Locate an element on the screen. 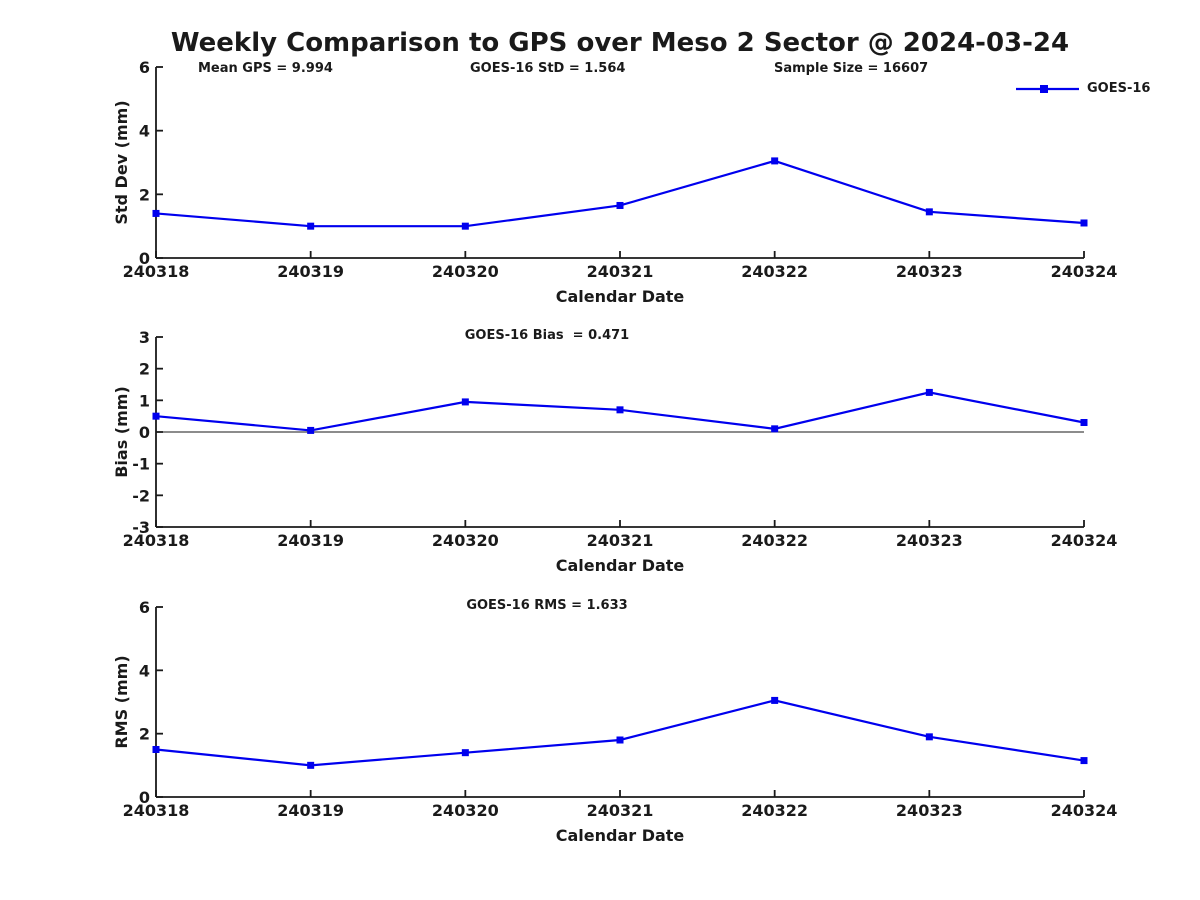 The height and width of the screenshot is (900, 1200). y-axis-label: Bias (mm) is located at coordinates (121, 432).